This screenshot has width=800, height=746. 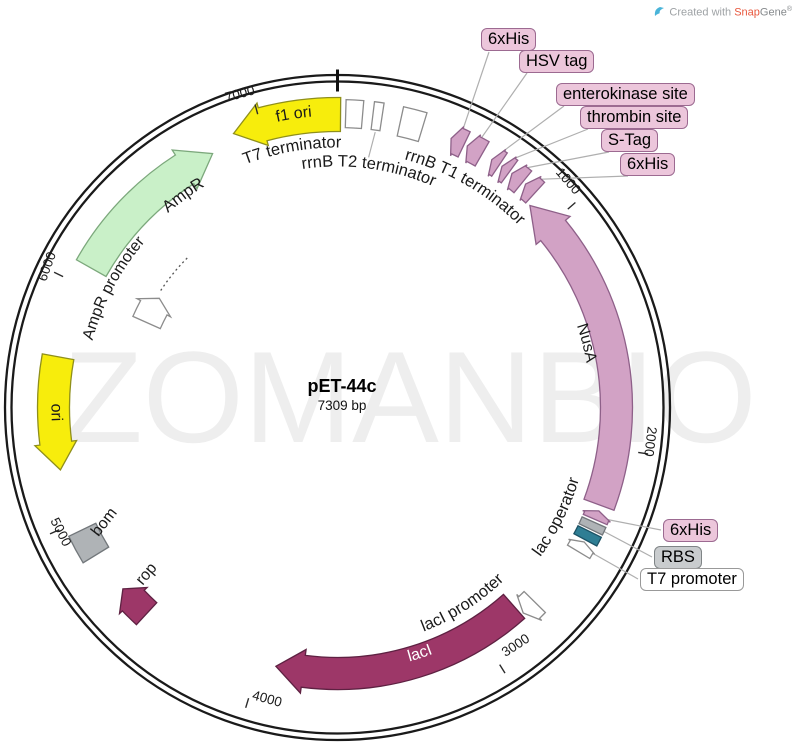 I want to click on lacop-feature, so click(x=588, y=535).